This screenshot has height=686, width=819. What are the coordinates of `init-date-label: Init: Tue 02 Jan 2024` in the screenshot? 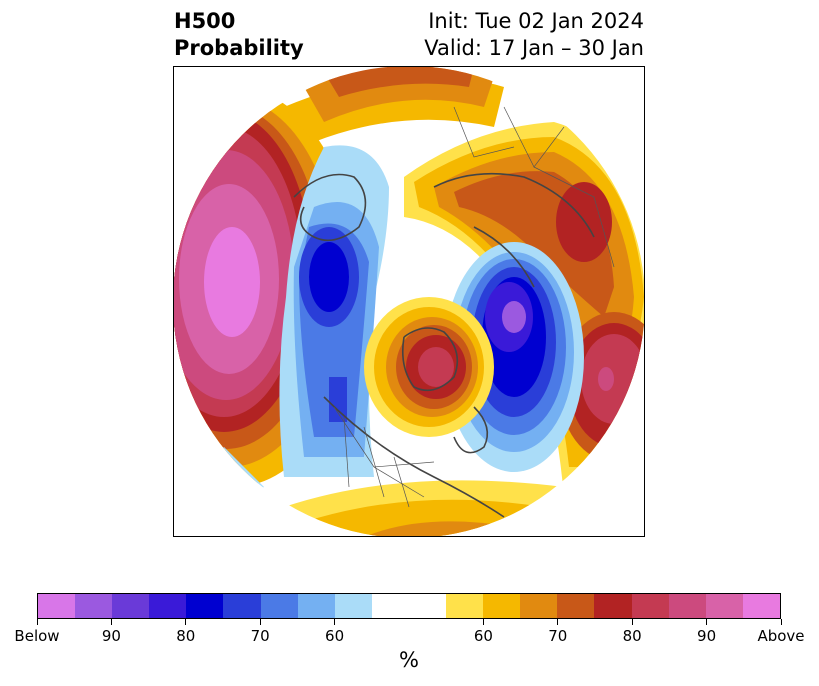 It's located at (536, 21).